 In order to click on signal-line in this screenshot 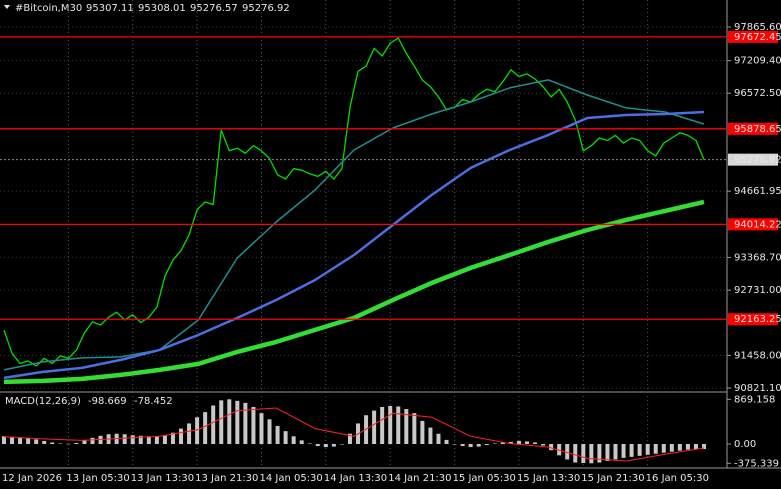, I will do `click(354, 434)`.